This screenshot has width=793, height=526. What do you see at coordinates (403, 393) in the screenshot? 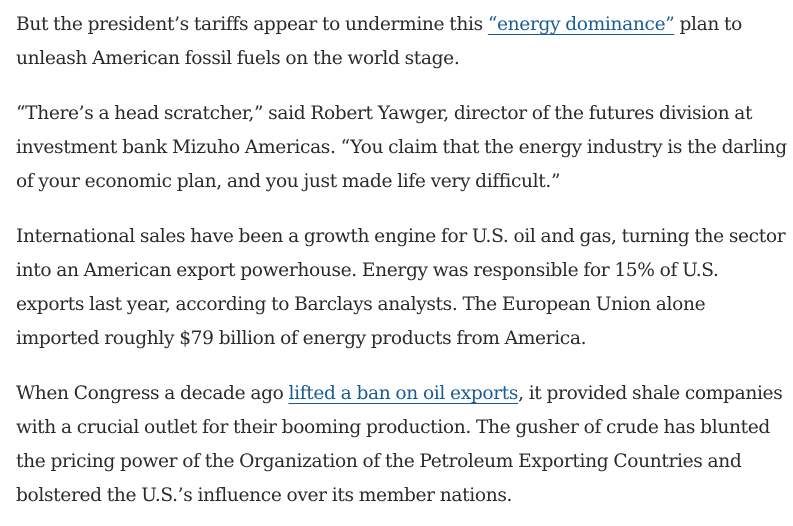
I see `oil-export-ban-link: lifted a ban on oil exports` at bounding box center [403, 393].